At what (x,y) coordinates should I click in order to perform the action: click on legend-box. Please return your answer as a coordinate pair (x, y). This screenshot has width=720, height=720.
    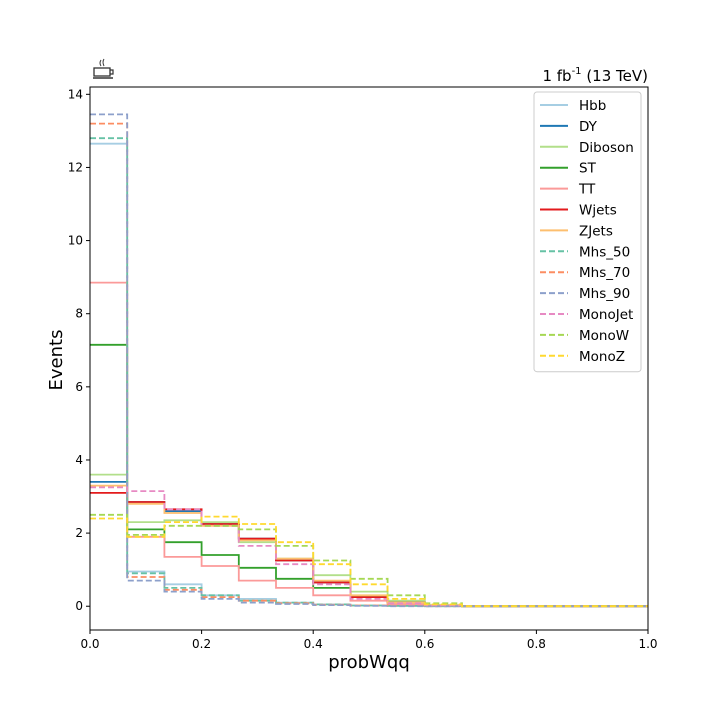
    Looking at the image, I should click on (587, 232).